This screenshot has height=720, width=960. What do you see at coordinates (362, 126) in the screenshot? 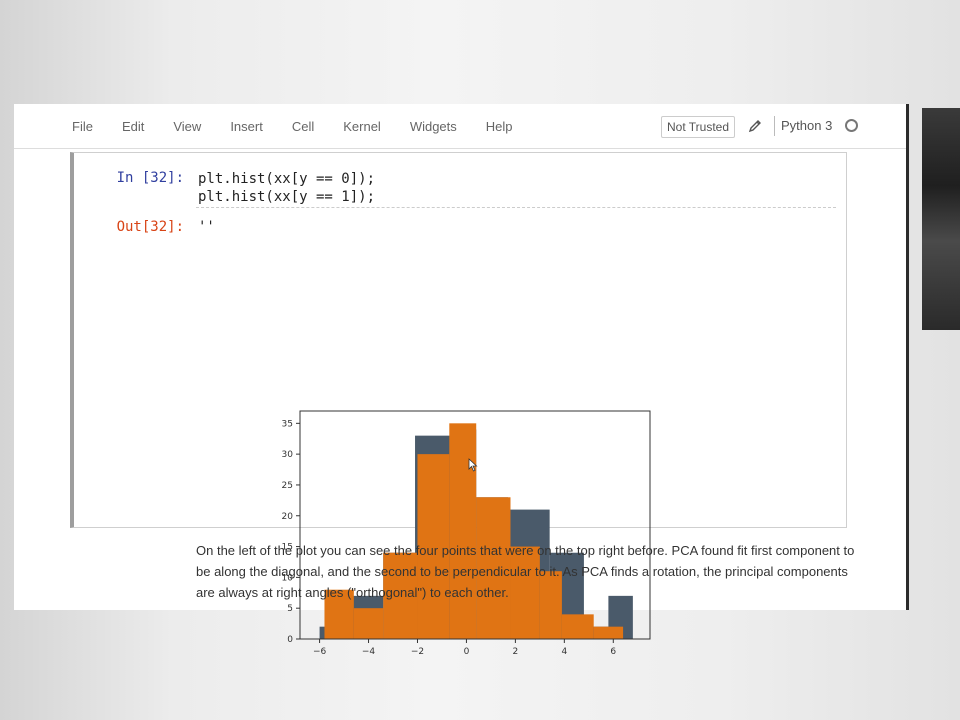
I see `menu-kernel: Kernel` at bounding box center [362, 126].